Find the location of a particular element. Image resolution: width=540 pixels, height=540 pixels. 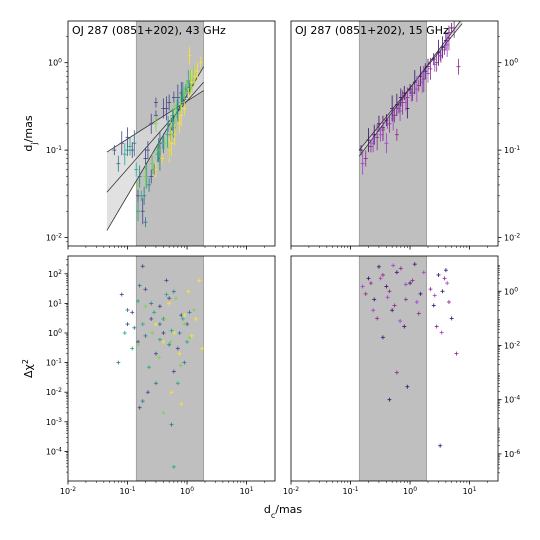

x-tick-label: 10⁻² is located at coordinates (291, 491).